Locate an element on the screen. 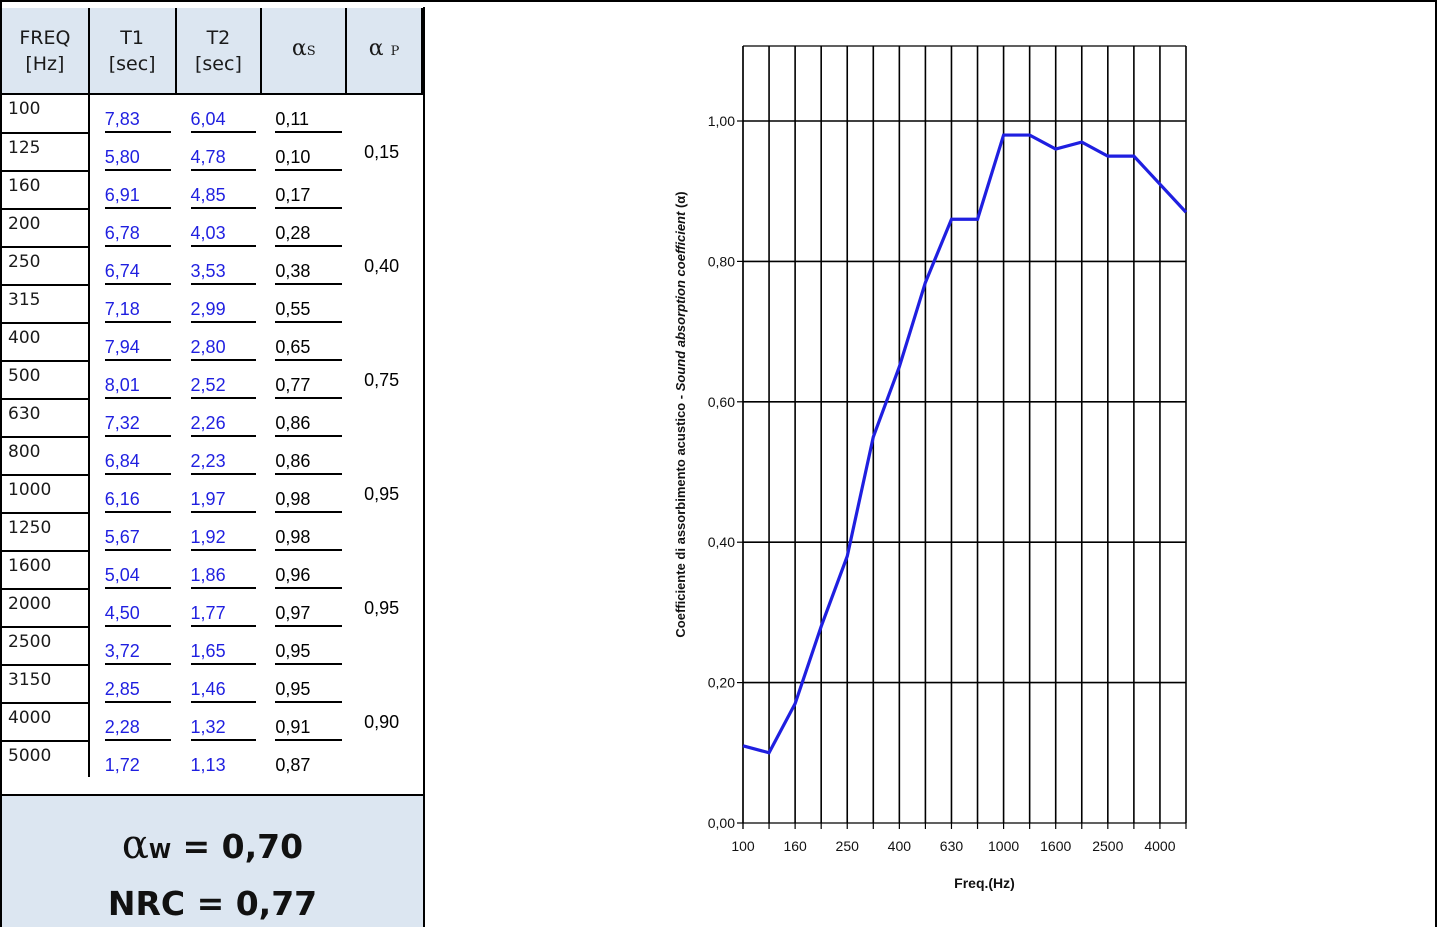 Image resolution: width=1442 pixels, height=927 pixels. alpha-s-cell: 0,86 is located at coordinates (303, 456).